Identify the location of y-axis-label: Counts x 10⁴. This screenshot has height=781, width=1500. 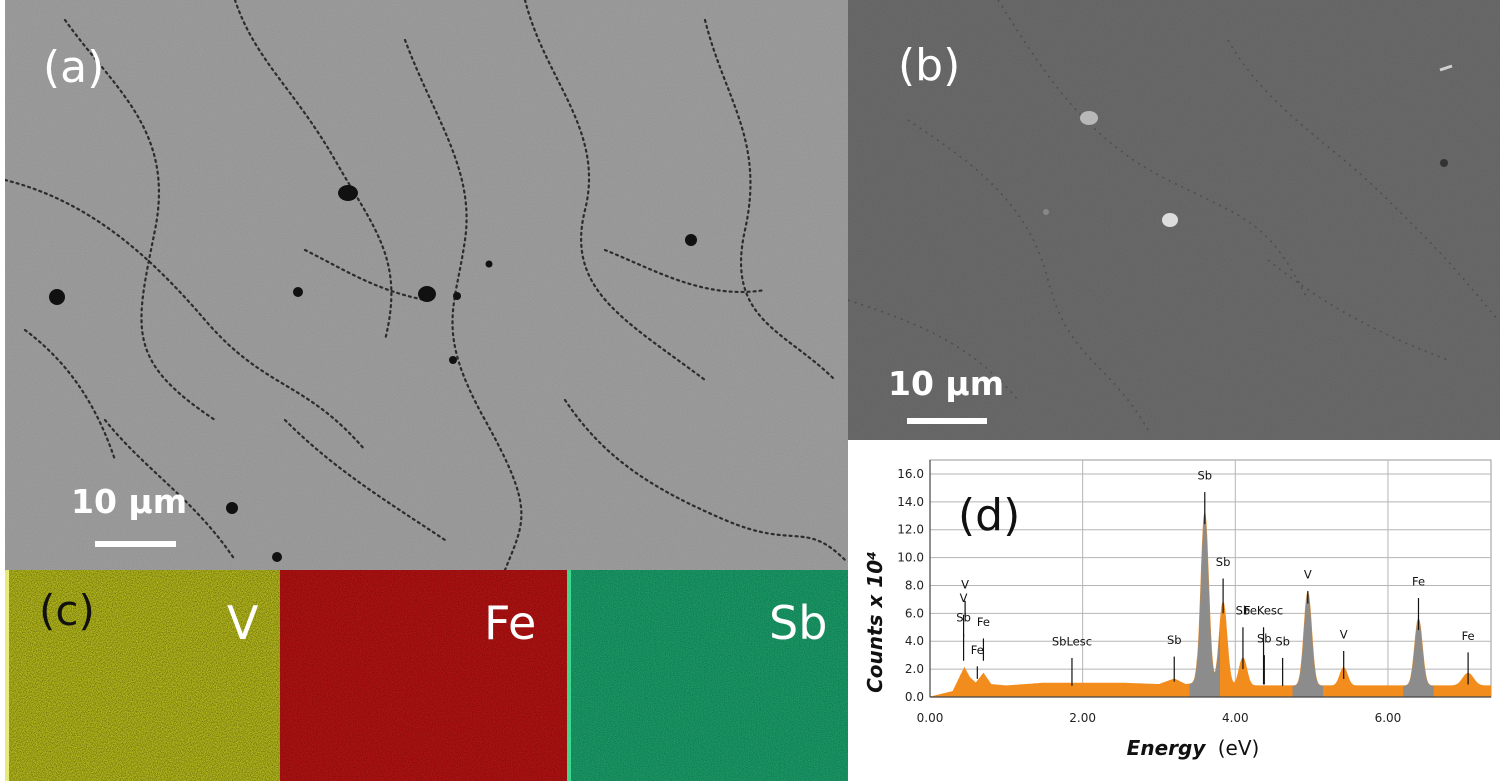
(875, 622).